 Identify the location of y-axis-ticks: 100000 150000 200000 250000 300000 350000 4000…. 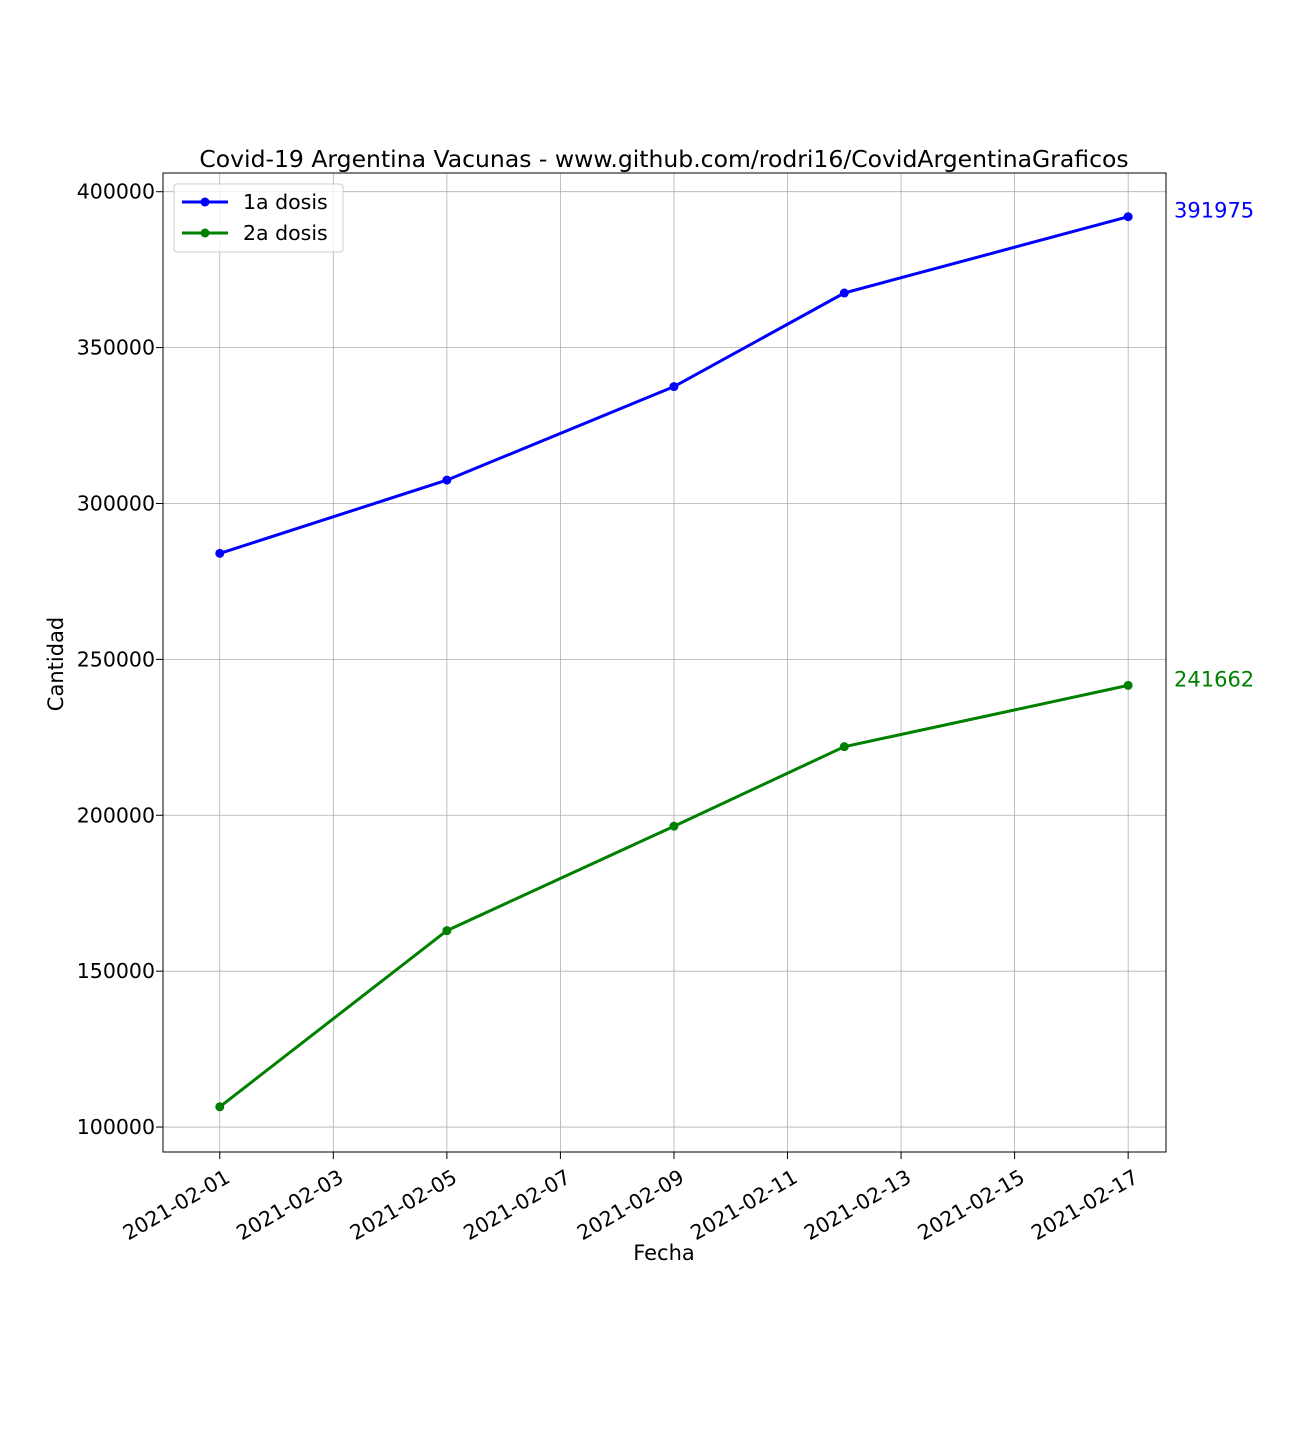
(120, 659).